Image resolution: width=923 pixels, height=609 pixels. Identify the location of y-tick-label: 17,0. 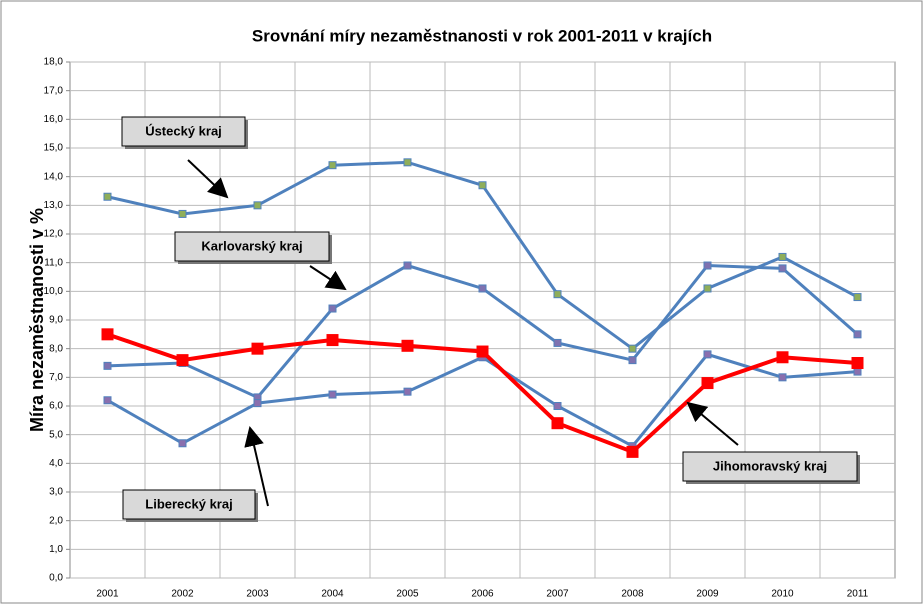
(54, 90).